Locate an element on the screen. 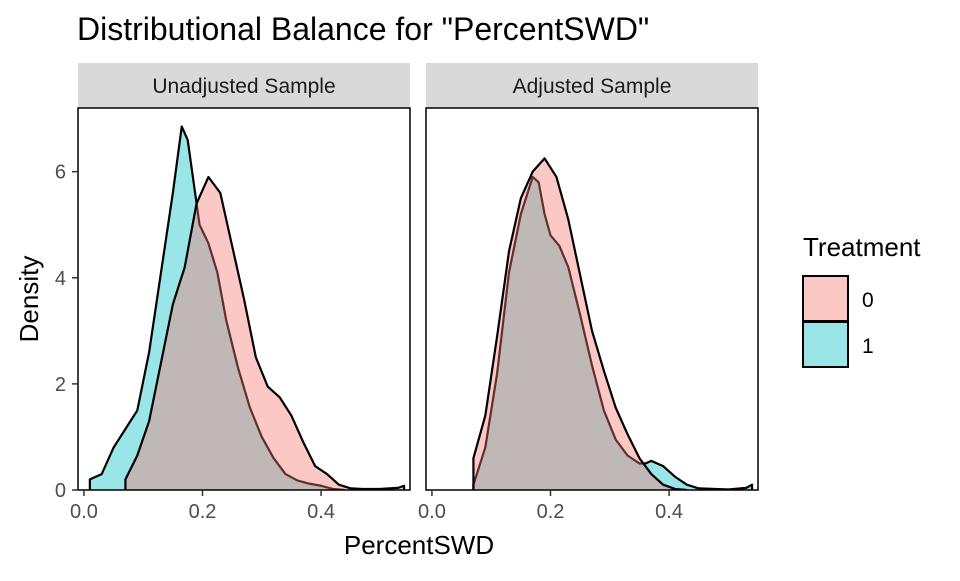 The height and width of the screenshot is (581, 960). legend-entry-0: 0 is located at coordinates (838, 298).